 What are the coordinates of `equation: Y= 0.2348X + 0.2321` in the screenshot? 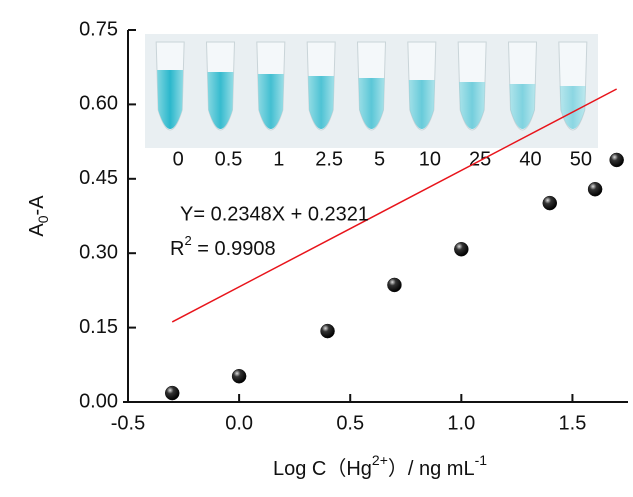 It's located at (274, 214).